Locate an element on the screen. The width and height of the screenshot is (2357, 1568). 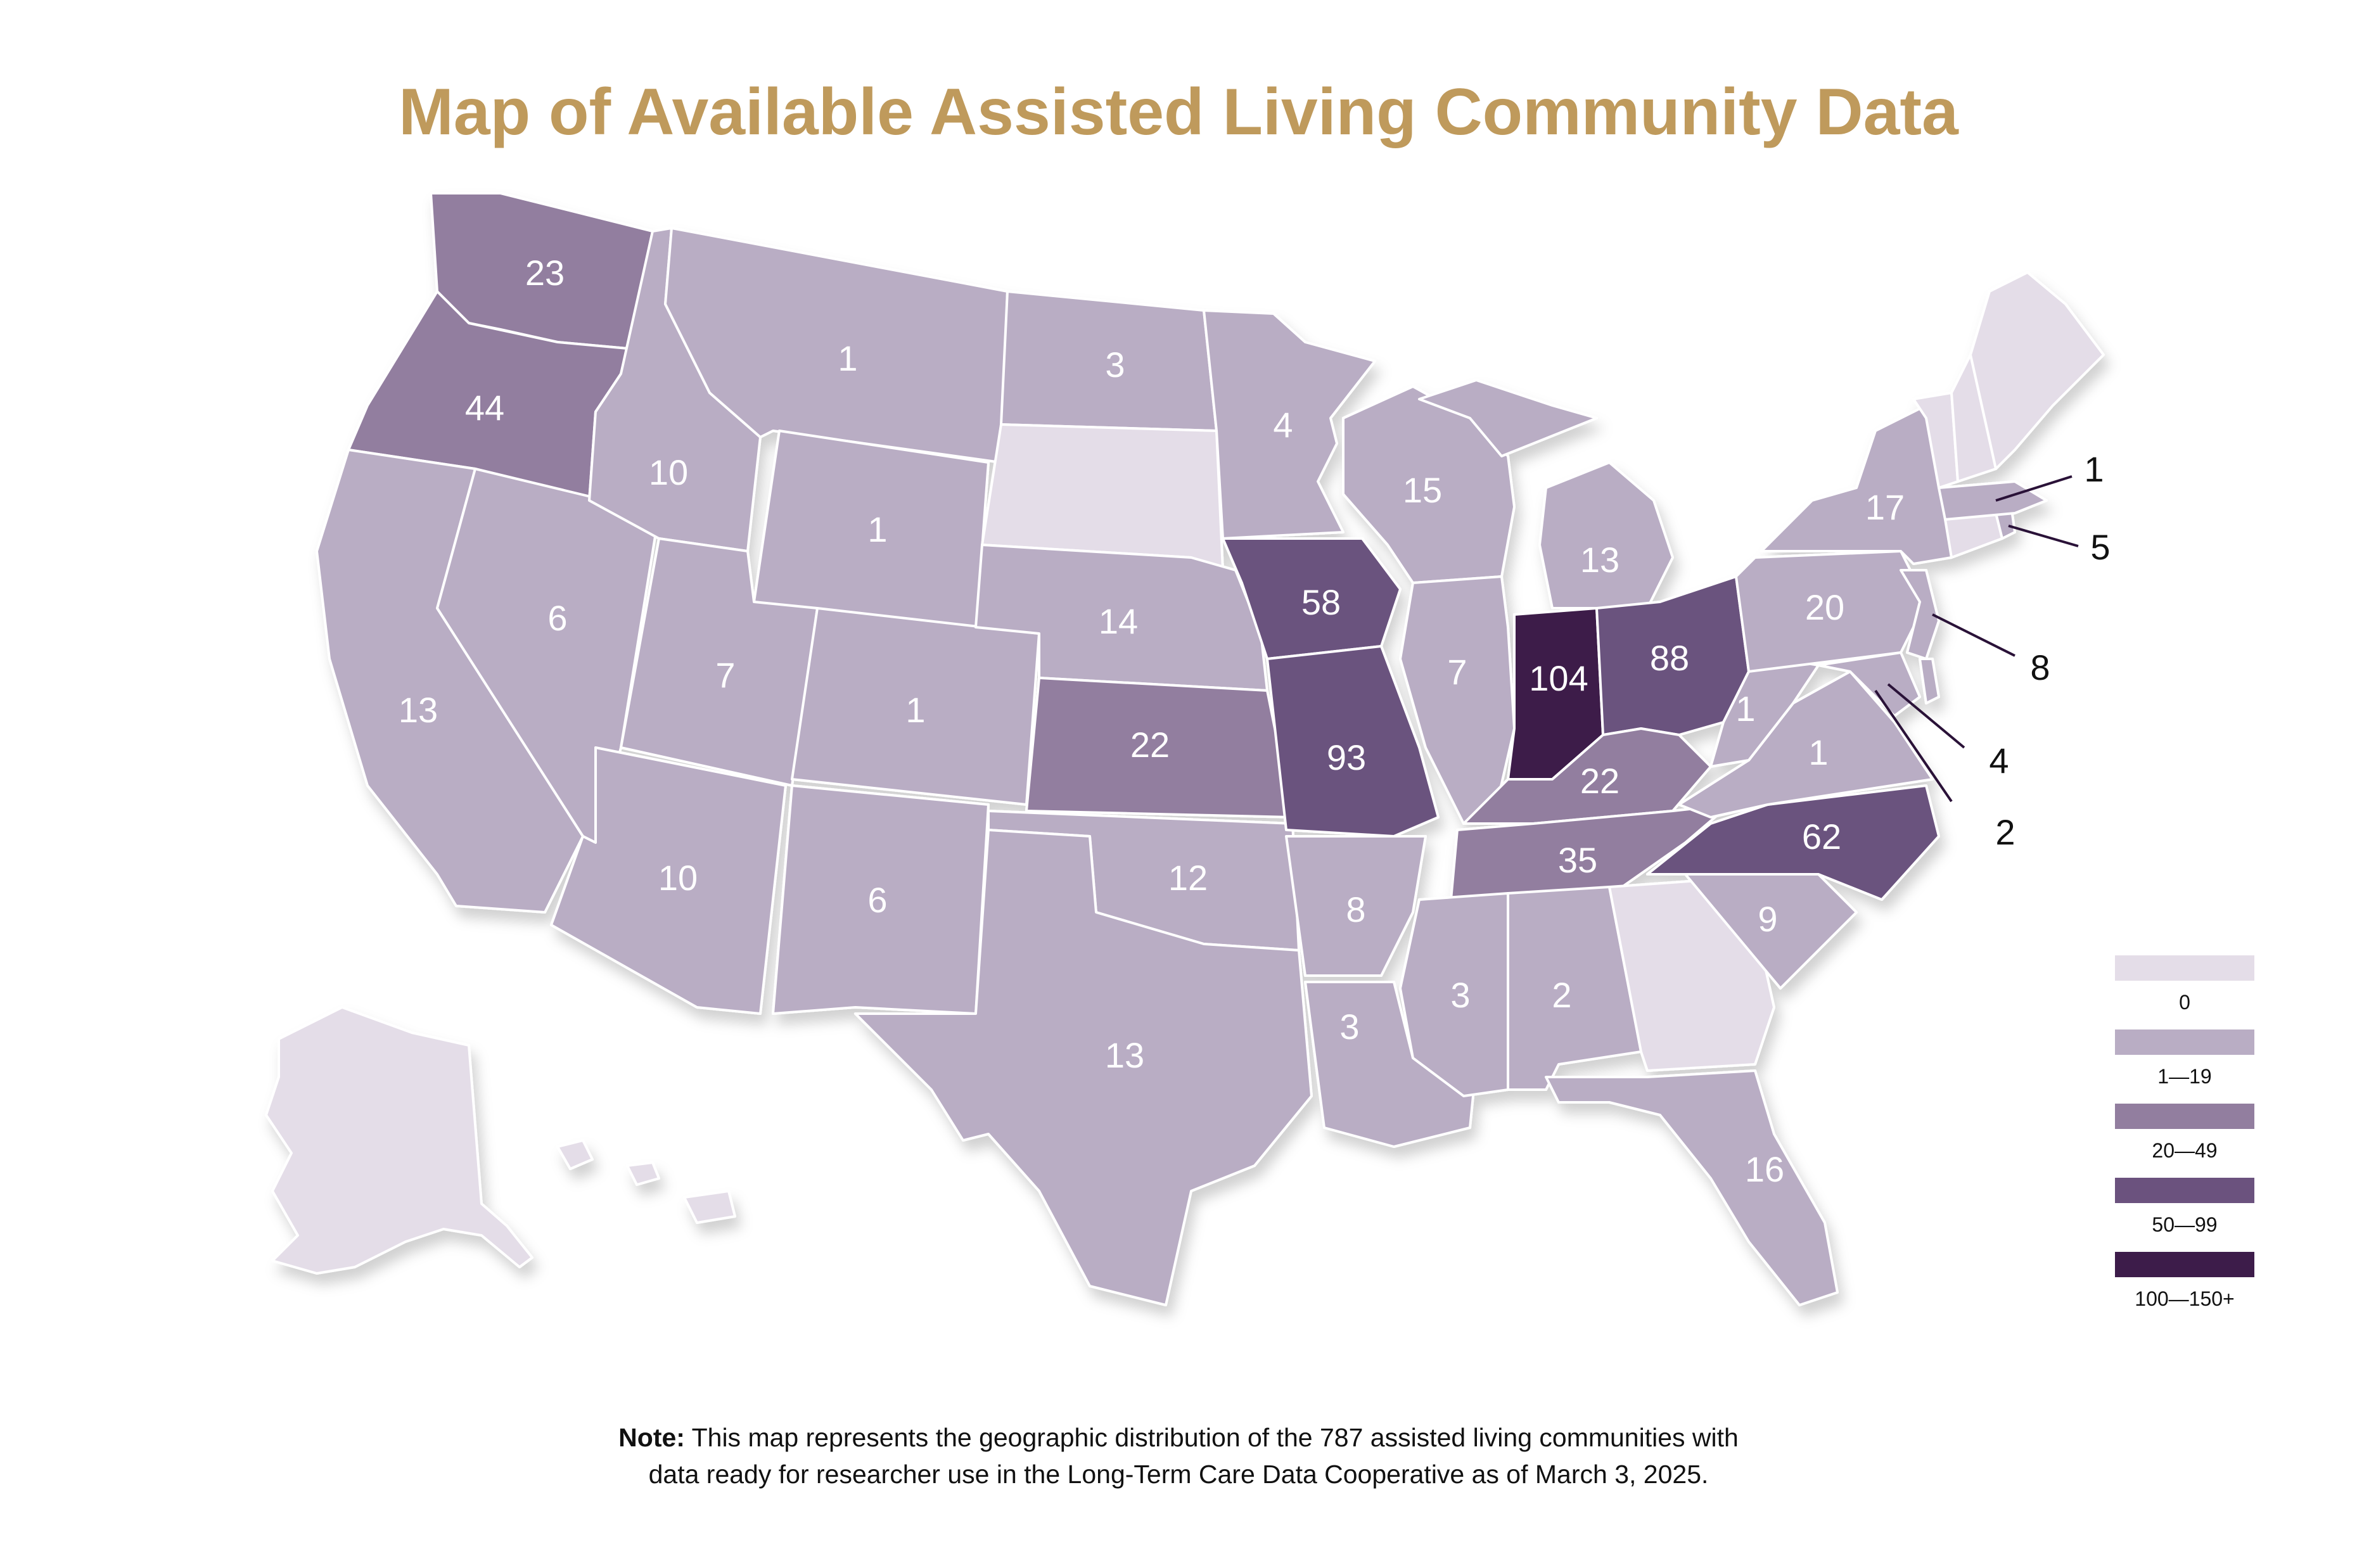
legend-label-2: 20—49 is located at coordinates (2185, 1150).